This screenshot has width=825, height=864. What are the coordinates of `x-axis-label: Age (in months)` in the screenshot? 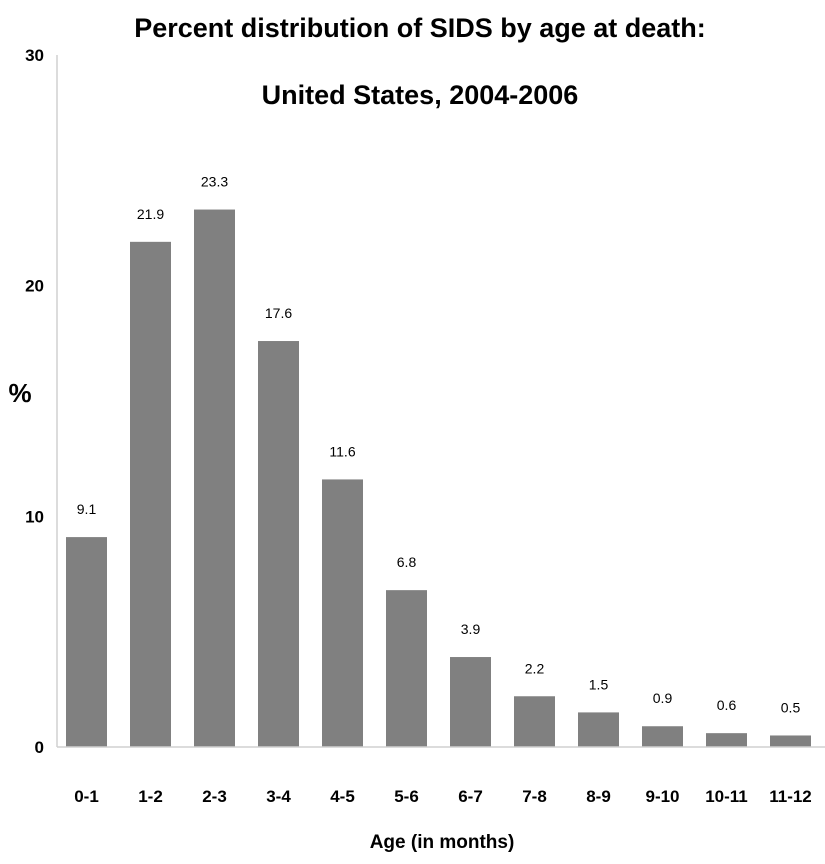 It's located at (442, 842).